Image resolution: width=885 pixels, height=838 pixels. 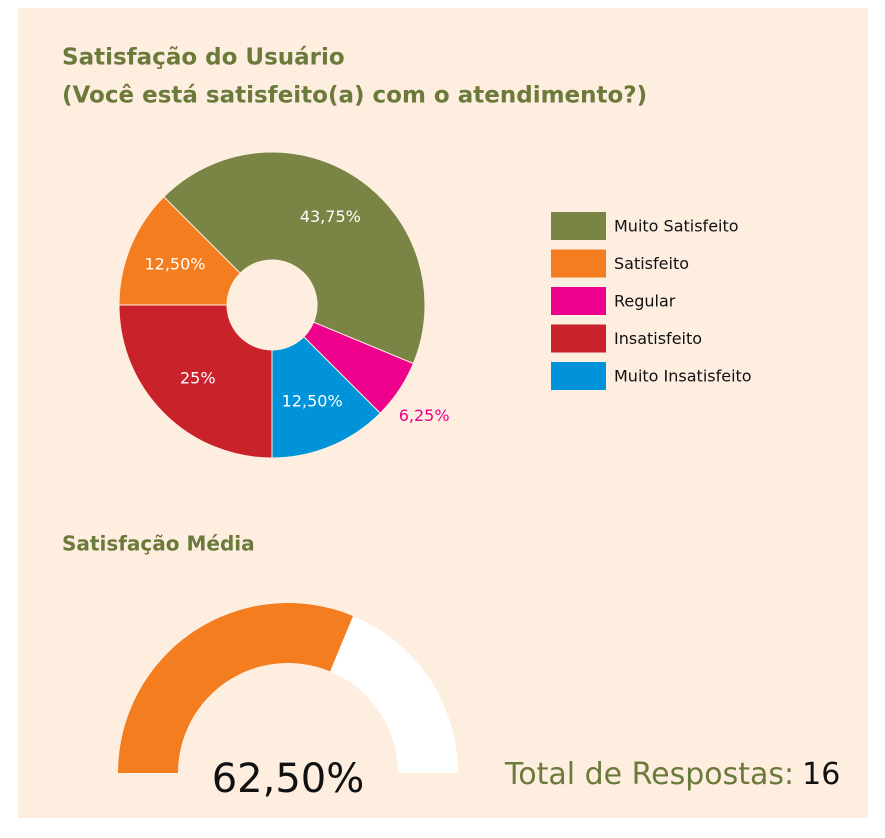 What do you see at coordinates (676, 226) in the screenshot?
I see `legend-label: Muito Satisfeito` at bounding box center [676, 226].